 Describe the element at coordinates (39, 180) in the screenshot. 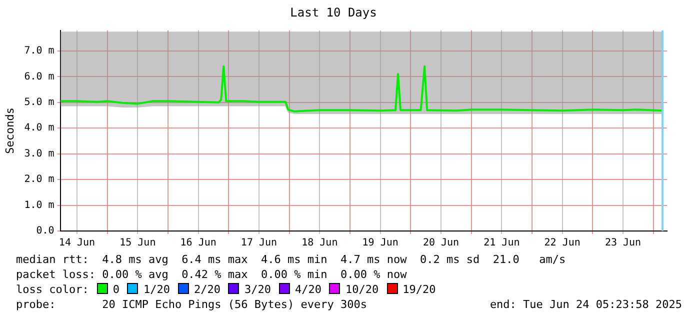

I see `y-tick-label: 2.0 m` at that location.